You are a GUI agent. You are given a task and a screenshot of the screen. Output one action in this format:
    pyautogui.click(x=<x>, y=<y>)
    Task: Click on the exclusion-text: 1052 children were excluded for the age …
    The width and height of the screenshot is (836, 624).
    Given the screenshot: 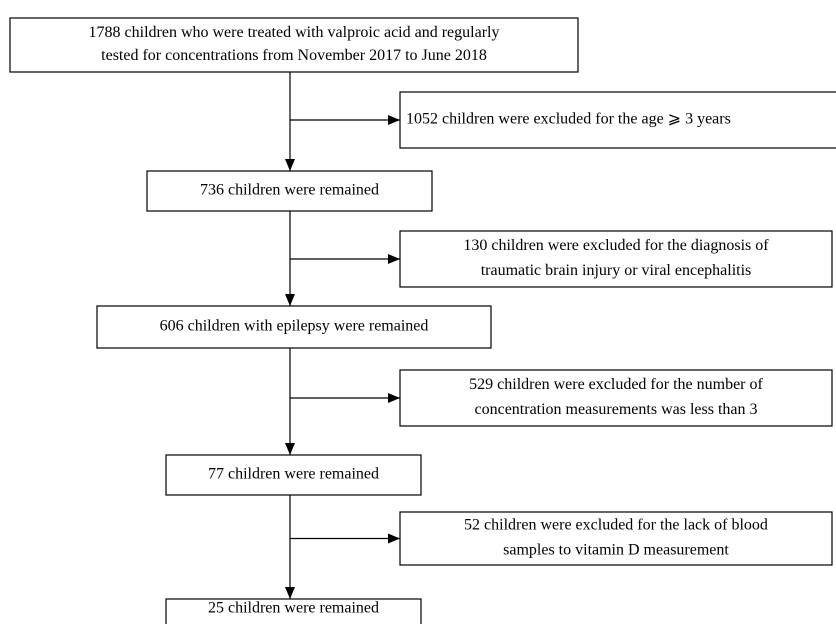 What is the action you would take?
    pyautogui.click(x=568, y=119)
    